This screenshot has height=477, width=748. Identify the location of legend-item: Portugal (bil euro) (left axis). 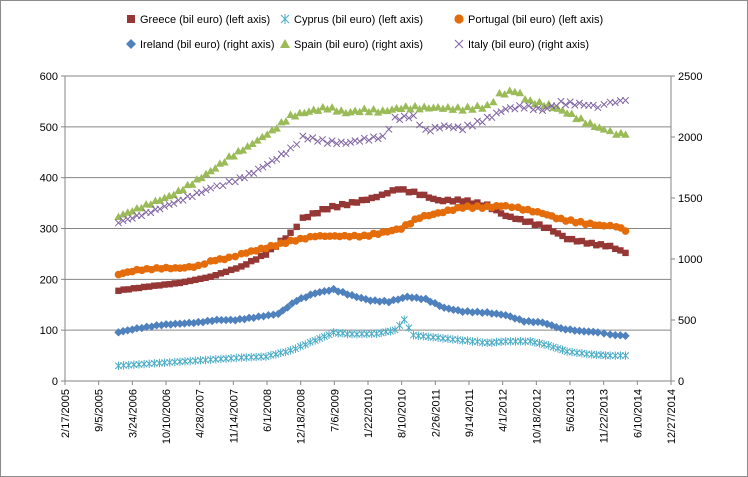
(528, 20).